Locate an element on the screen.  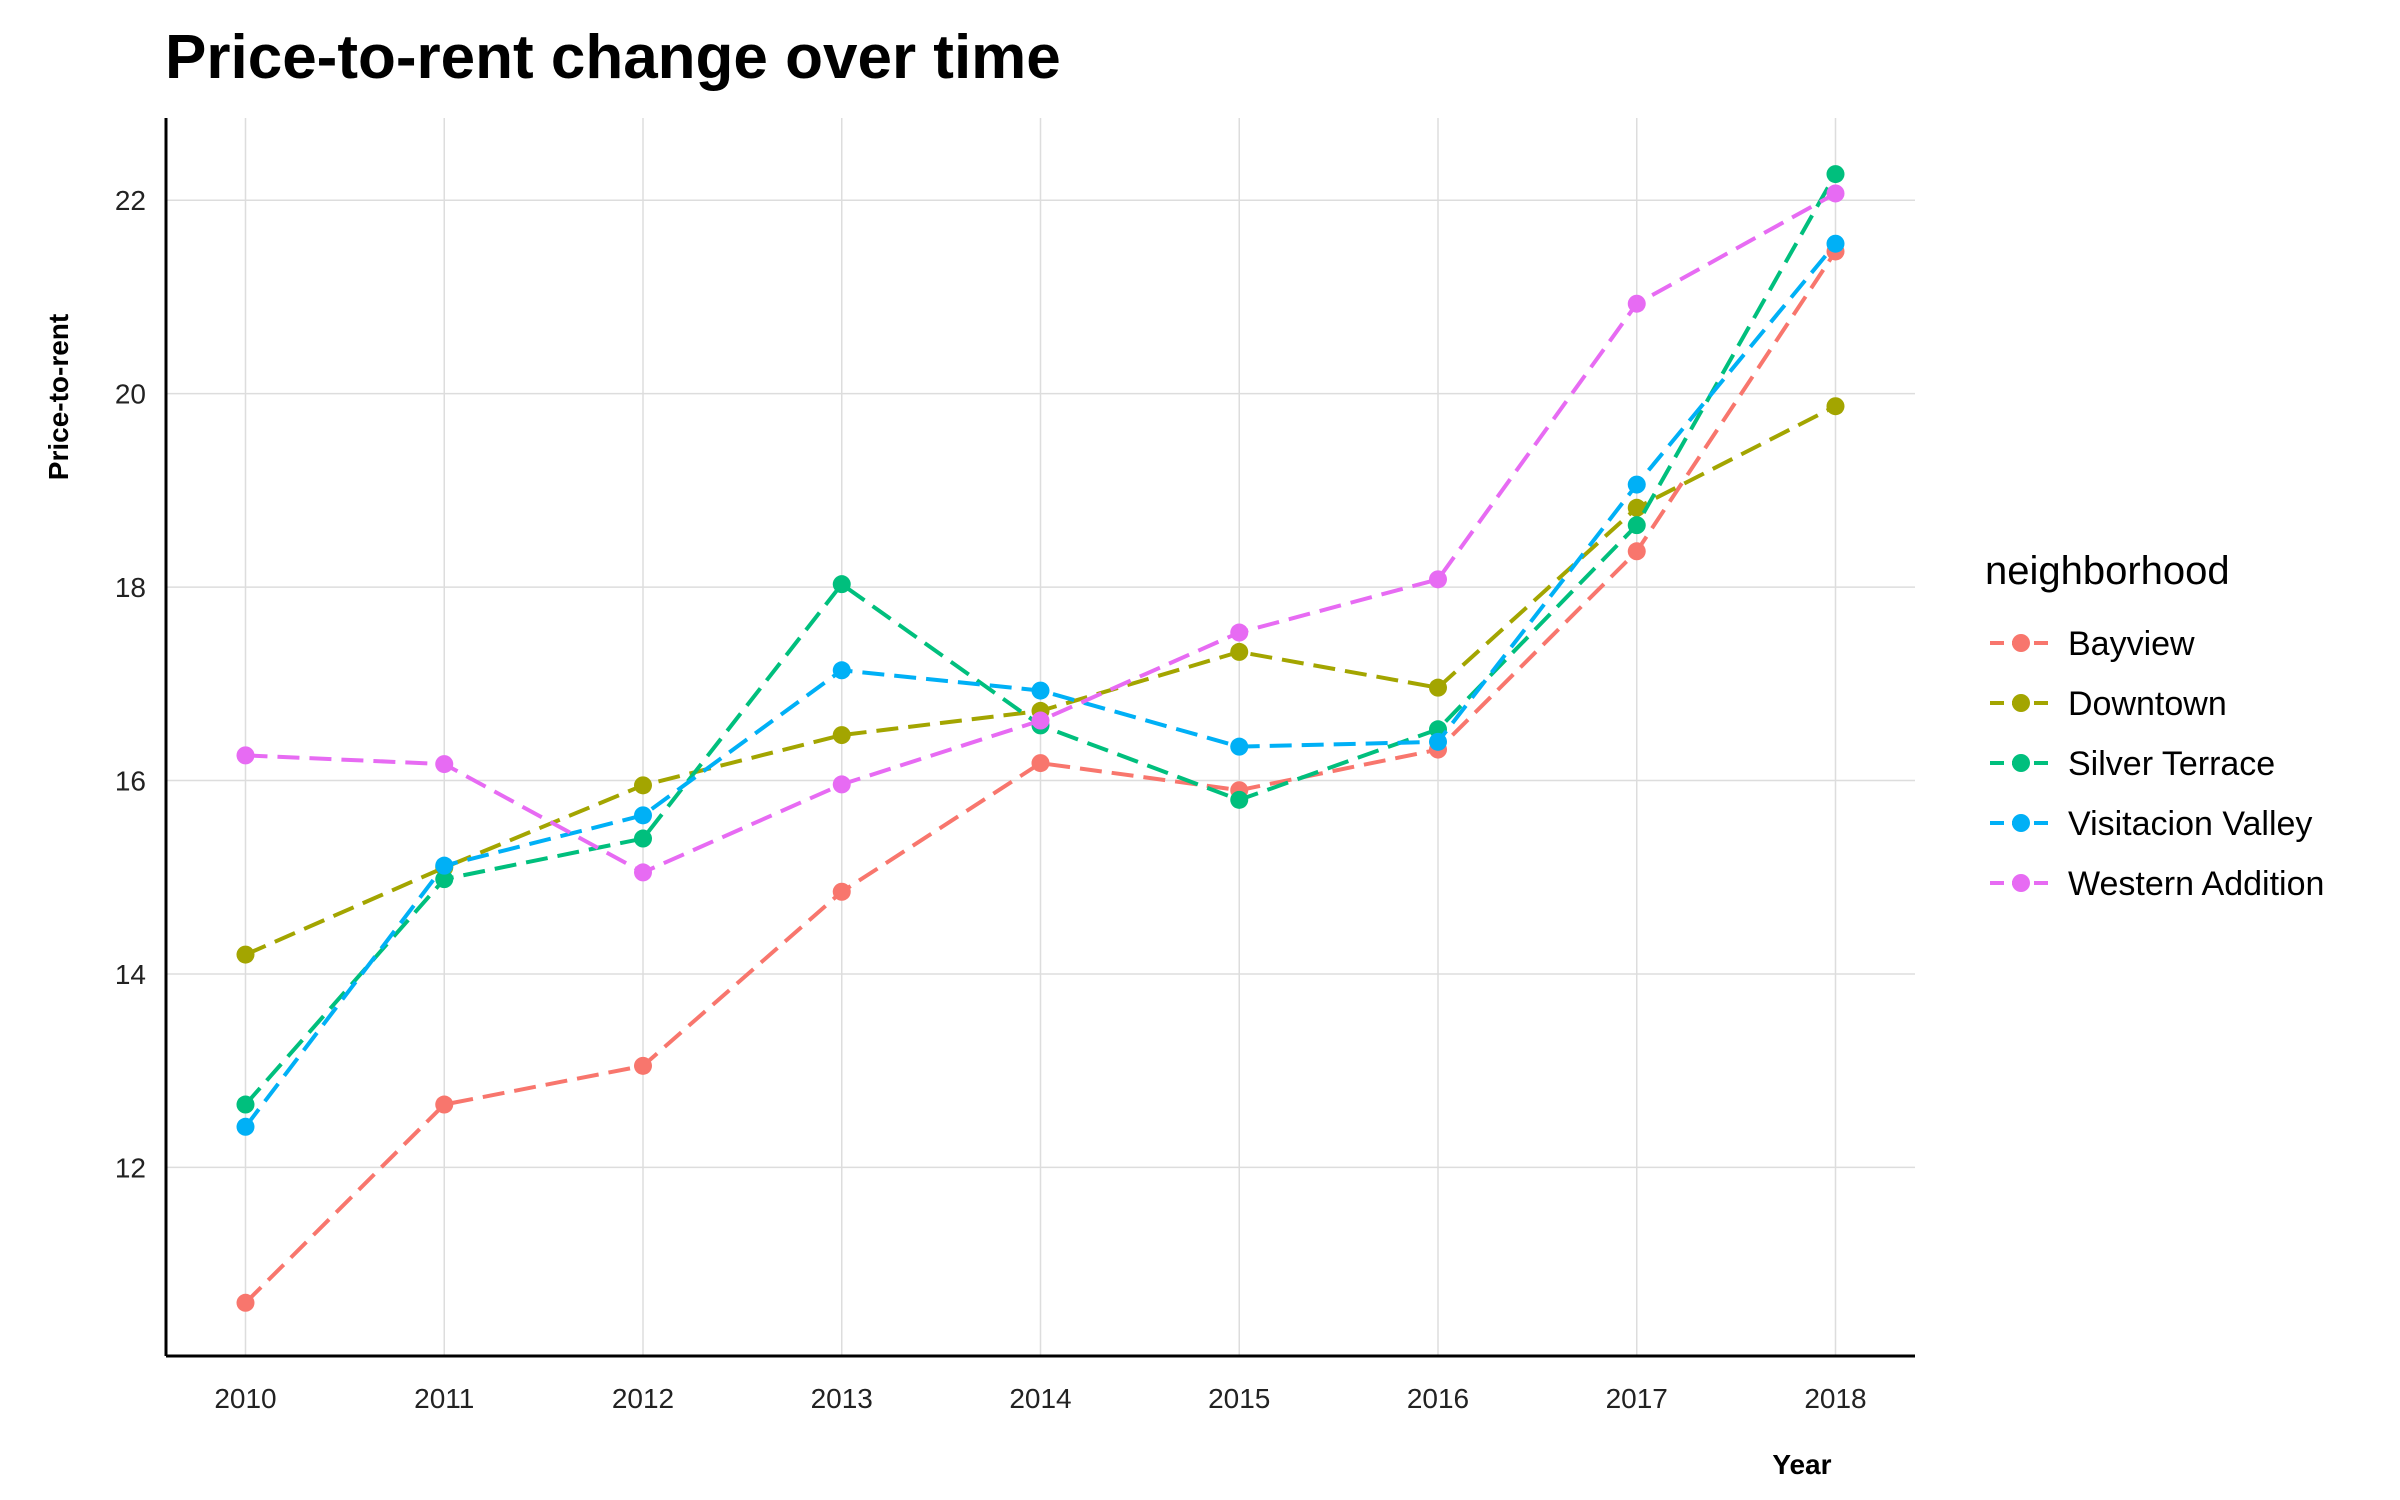
x-tick-label: 2017 is located at coordinates (1637, 1398).